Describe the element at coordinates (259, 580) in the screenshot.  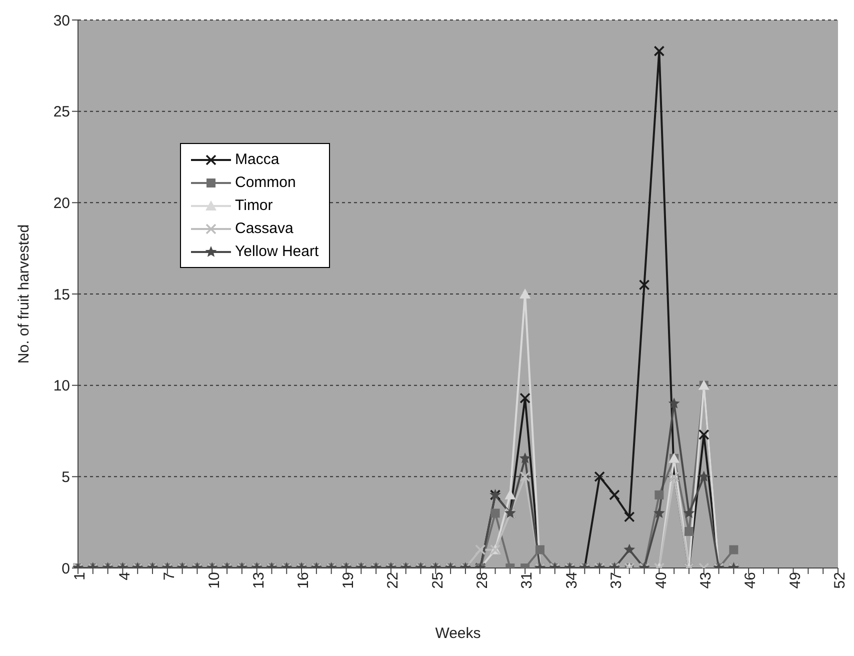
I see `x-tick-label: 13` at that location.